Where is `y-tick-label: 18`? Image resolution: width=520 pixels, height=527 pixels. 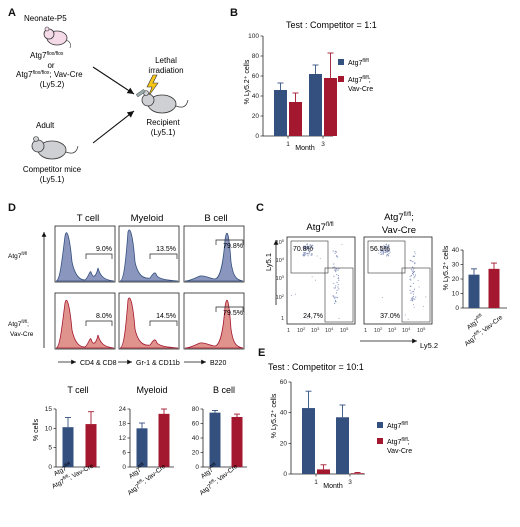
y-tick-label: 18 is located at coordinates (123, 424).